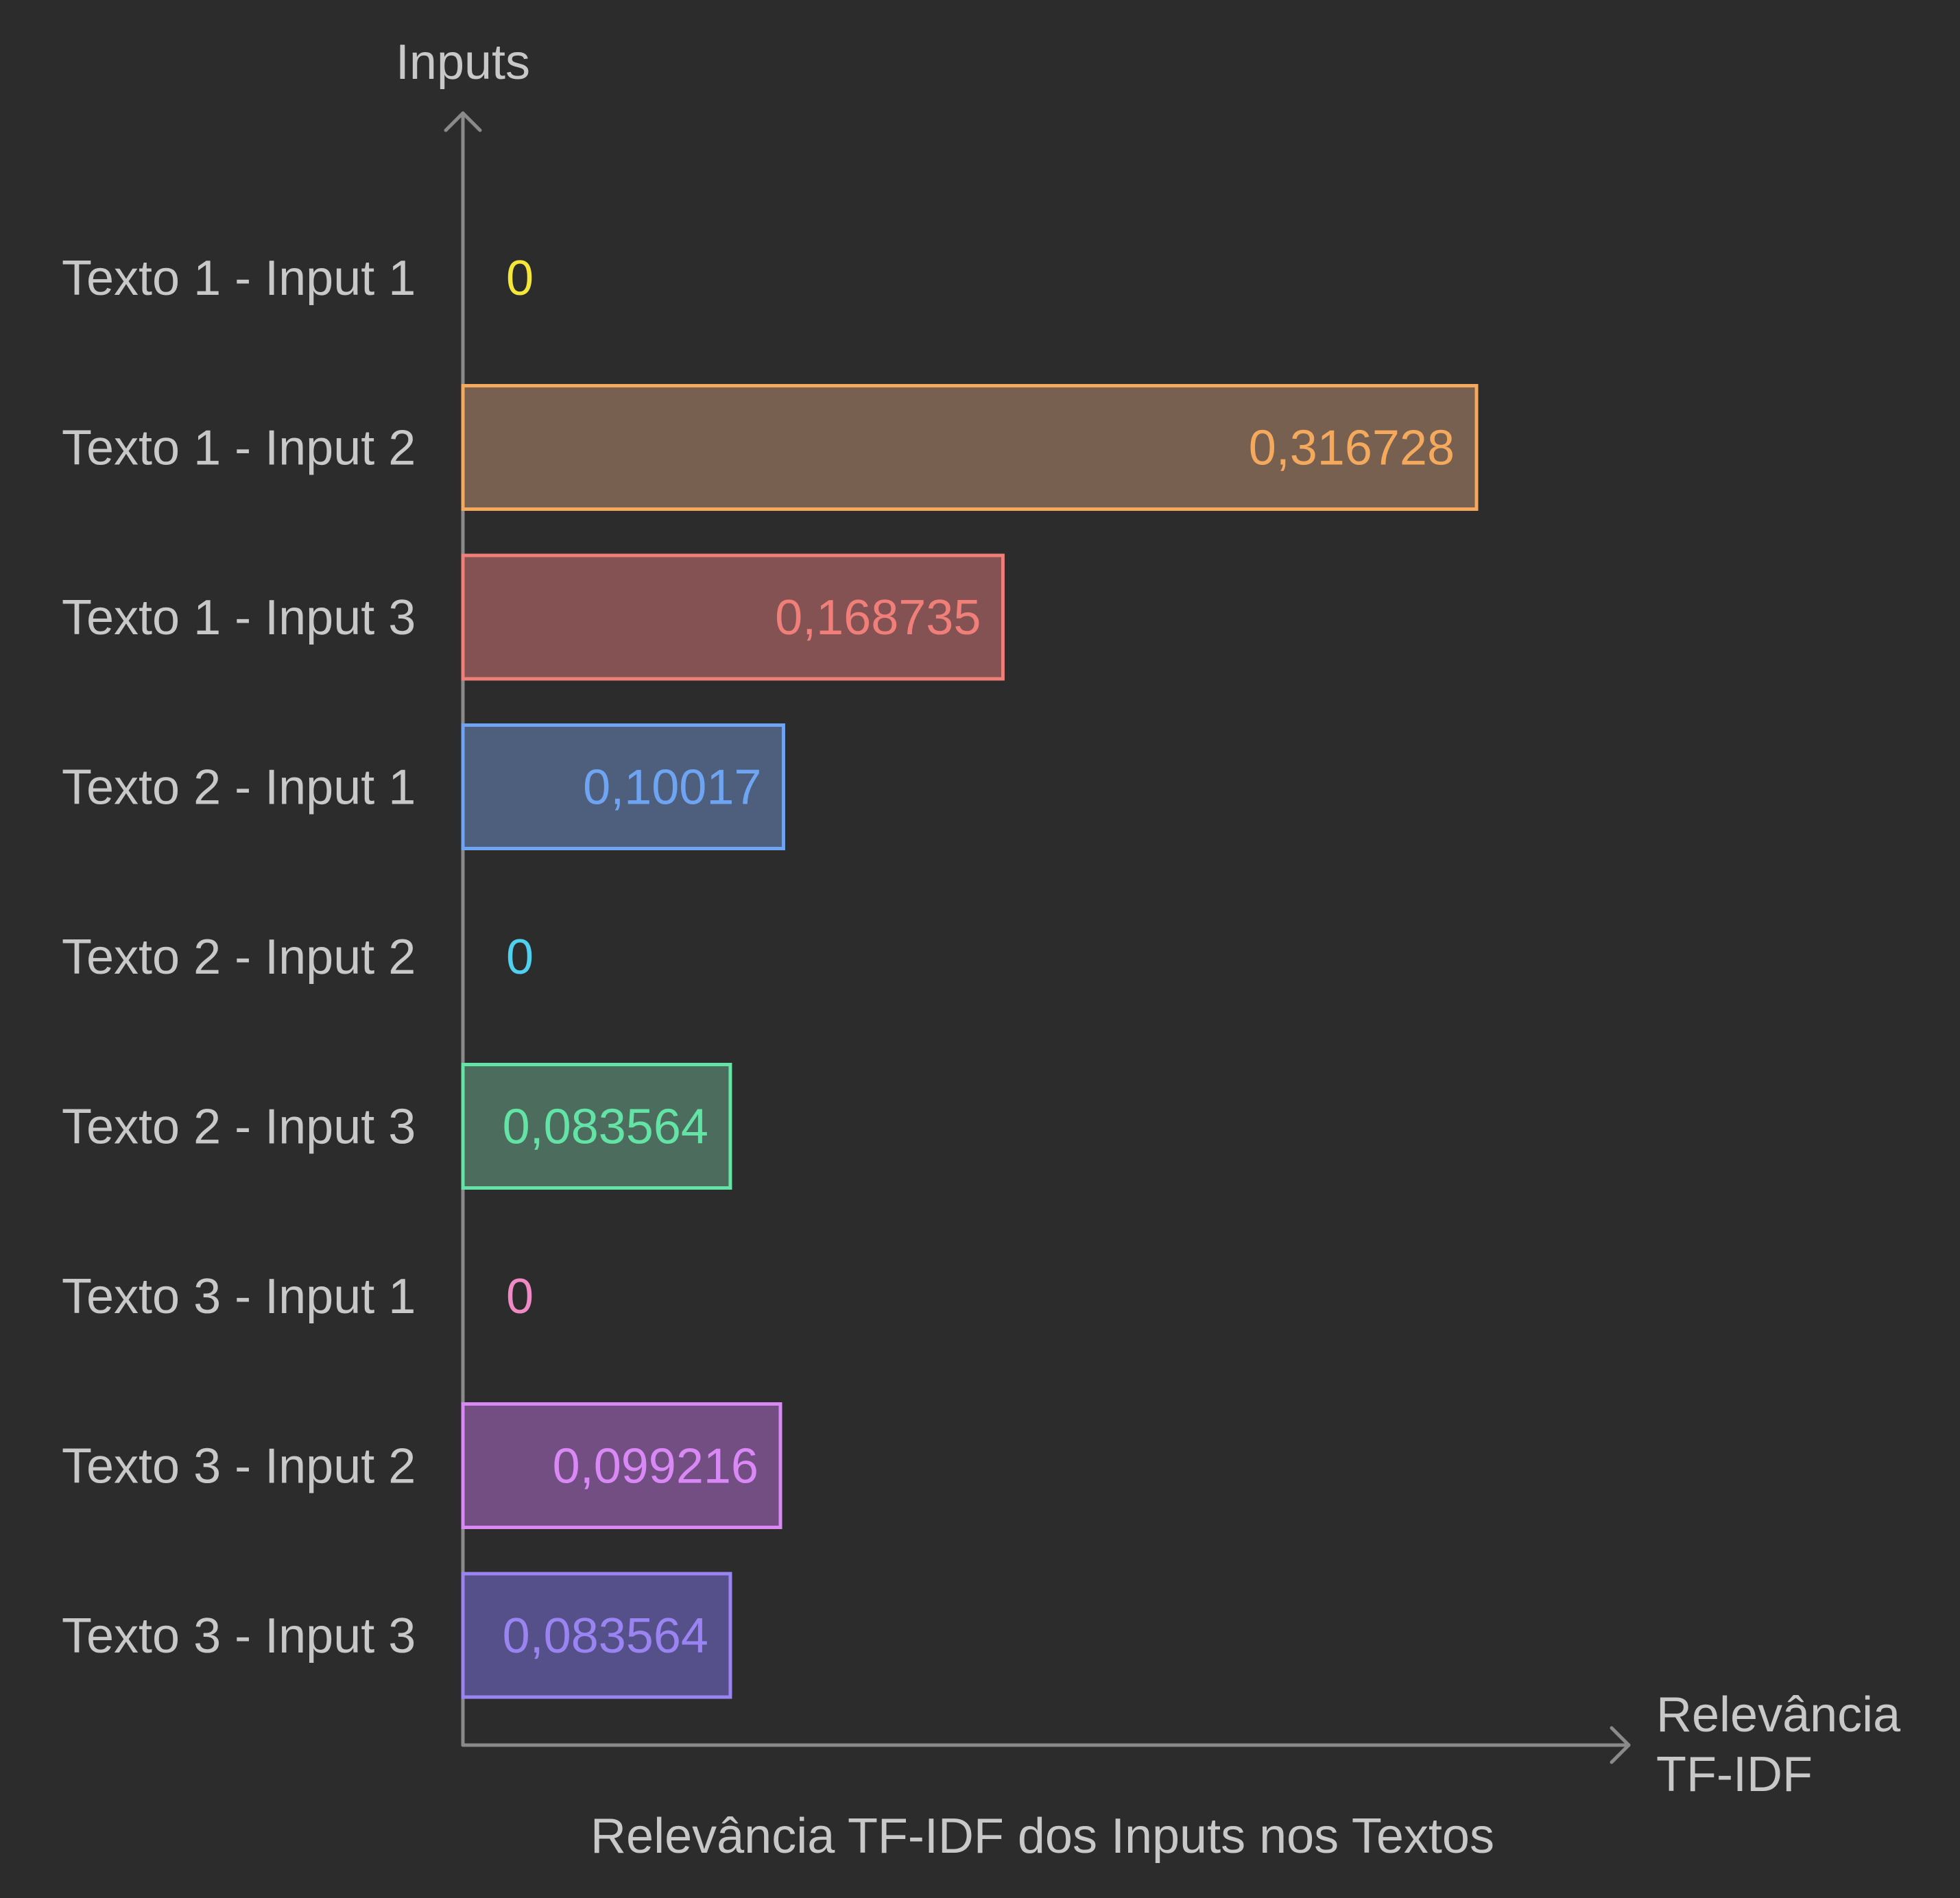 Image resolution: width=1960 pixels, height=1898 pixels. I want to click on category-label: Texto 2 - Input 2, so click(239, 957).